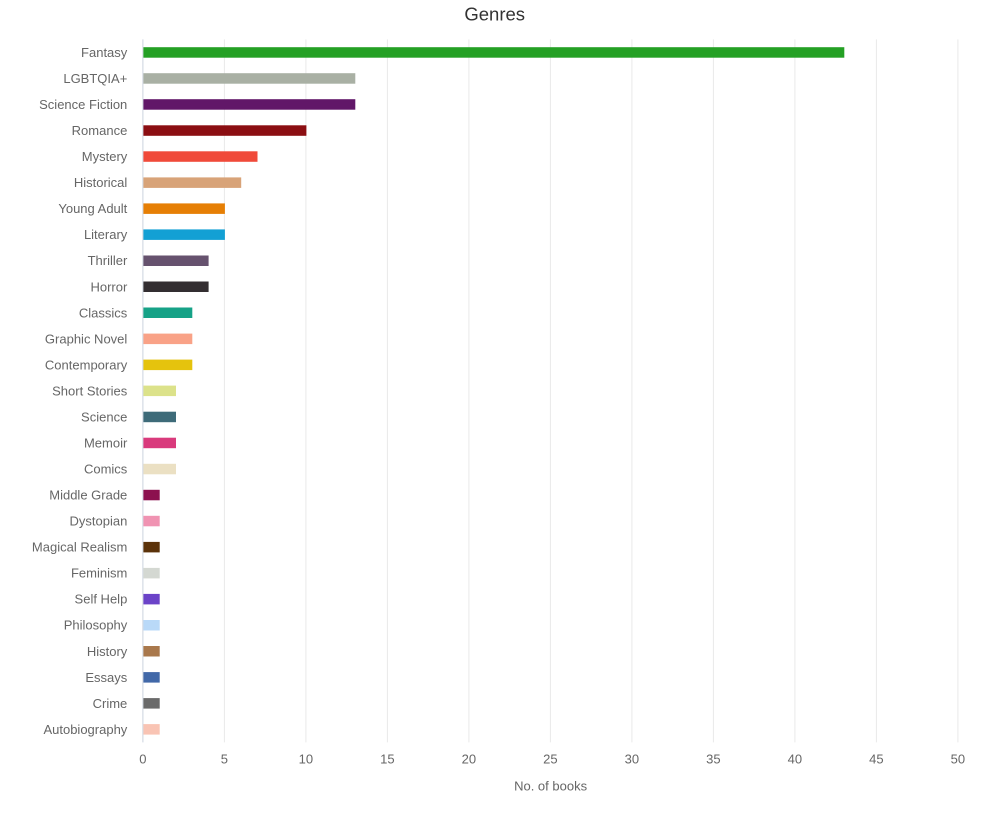  What do you see at coordinates (106, 234) in the screenshot?
I see `svg-text: Literary` at bounding box center [106, 234].